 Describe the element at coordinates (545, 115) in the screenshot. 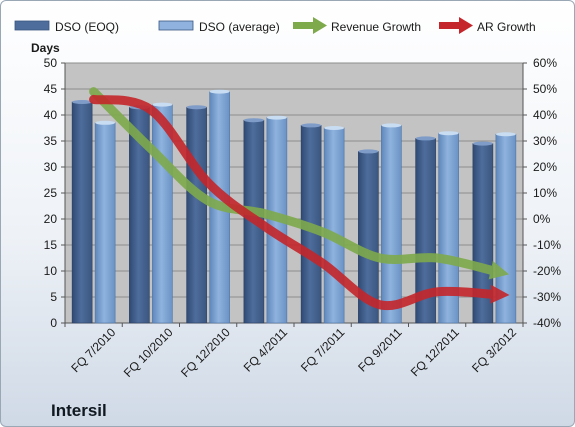

I see `y2-tick-label: 40%` at that location.